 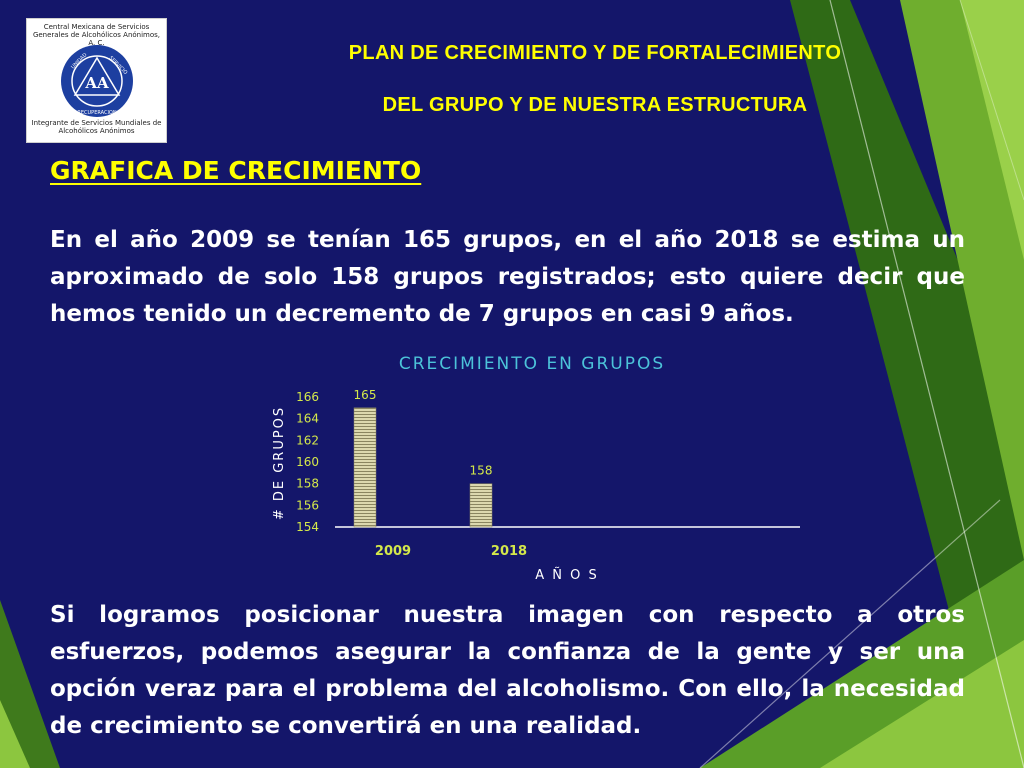 What do you see at coordinates (307, 462) in the screenshot?
I see `y-tick-label: 160` at bounding box center [307, 462].